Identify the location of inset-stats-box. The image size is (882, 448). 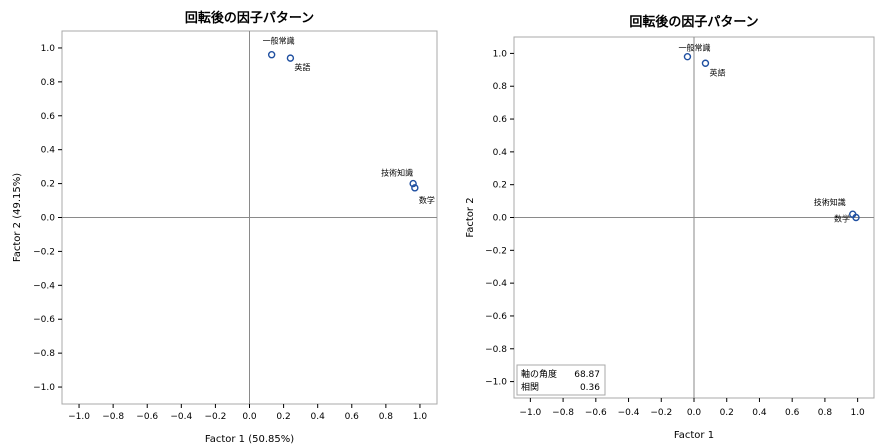
(561, 380).